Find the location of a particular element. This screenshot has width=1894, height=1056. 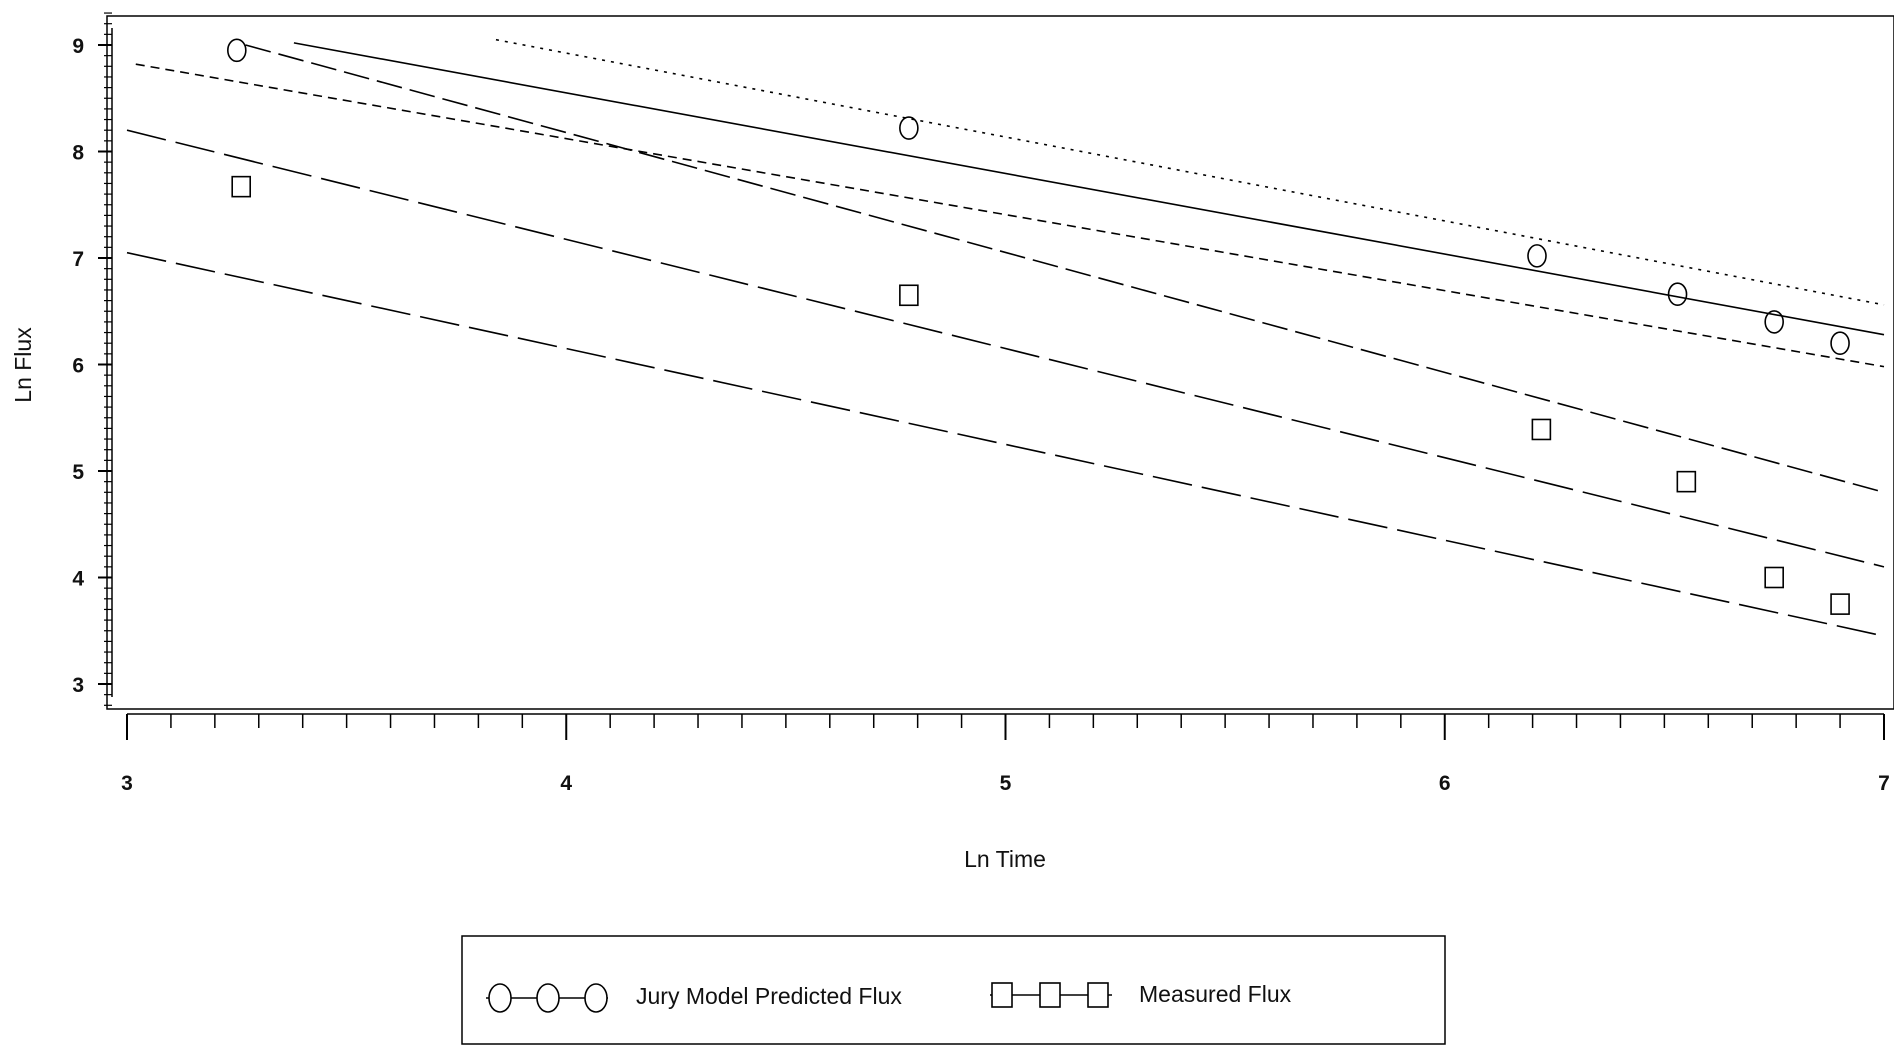

y-tick-label: 7 is located at coordinates (78, 259).